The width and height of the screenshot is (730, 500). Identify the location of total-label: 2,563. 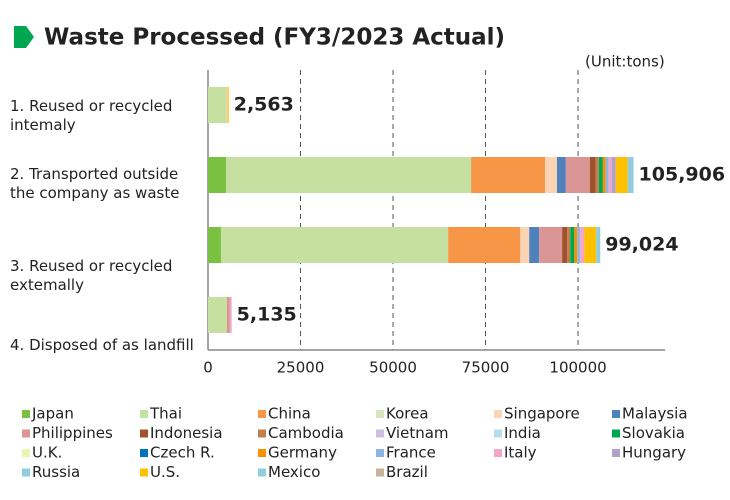
(264, 105).